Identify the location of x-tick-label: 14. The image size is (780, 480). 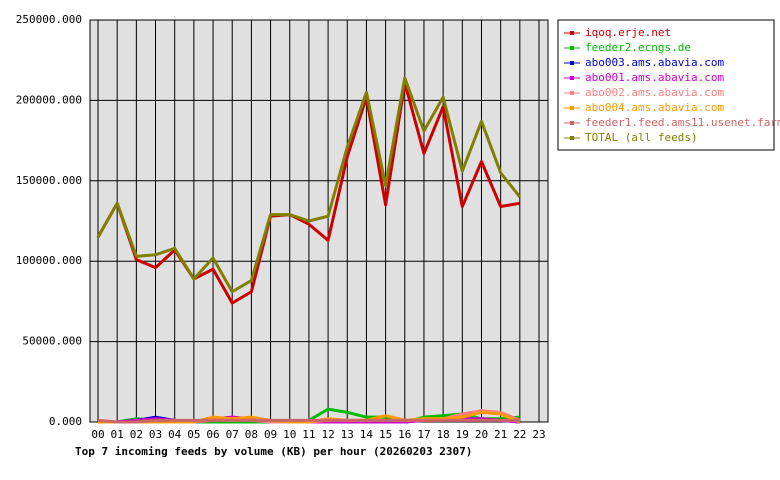
(367, 434).